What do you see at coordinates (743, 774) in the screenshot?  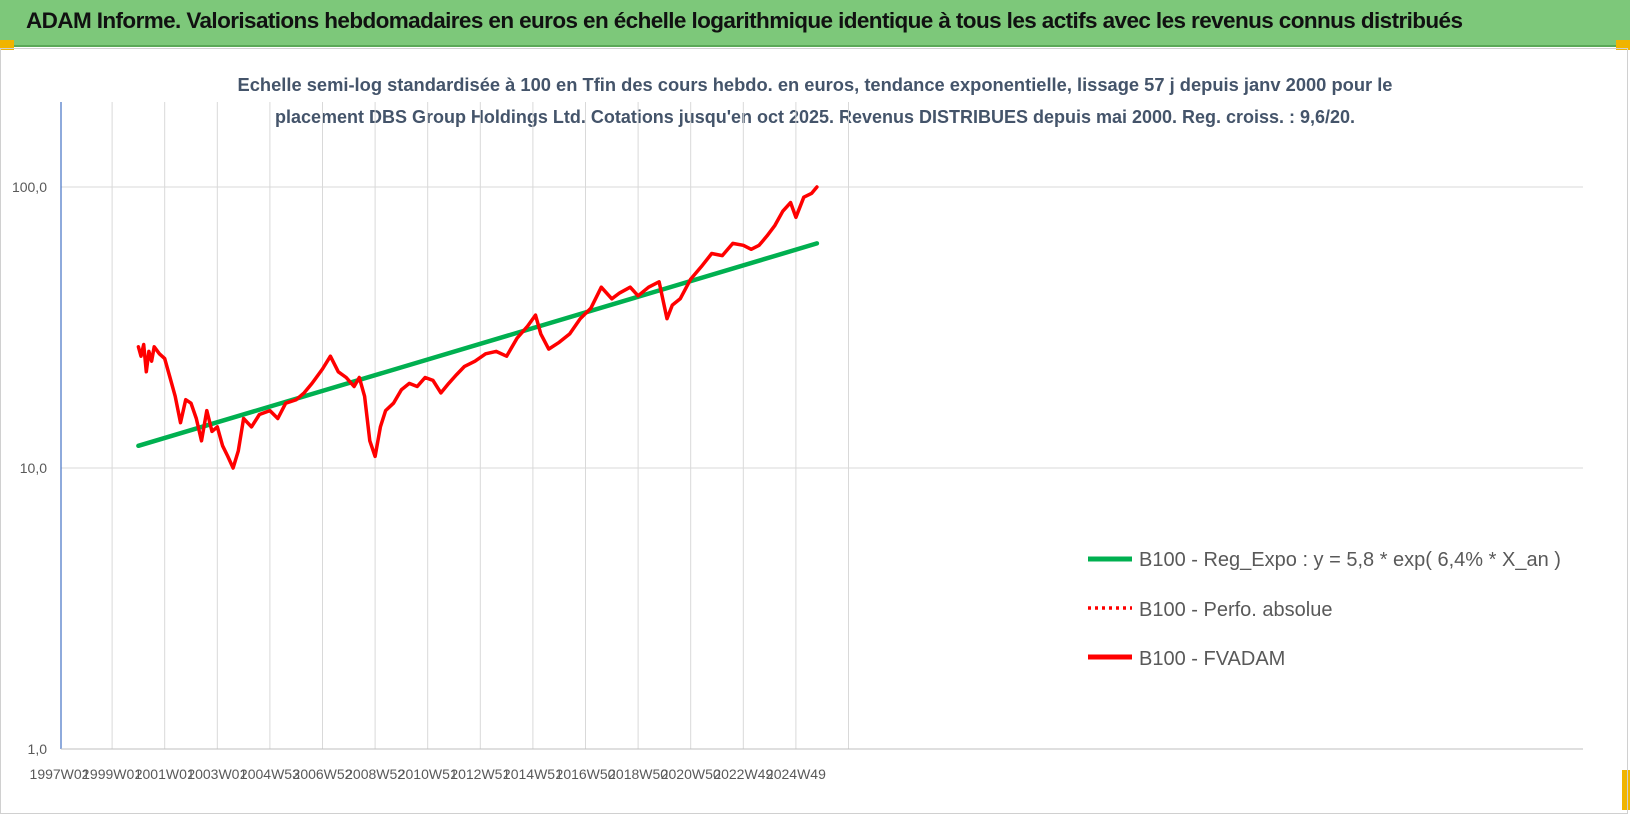 I see `x-tick-label: 2022W49` at bounding box center [743, 774].